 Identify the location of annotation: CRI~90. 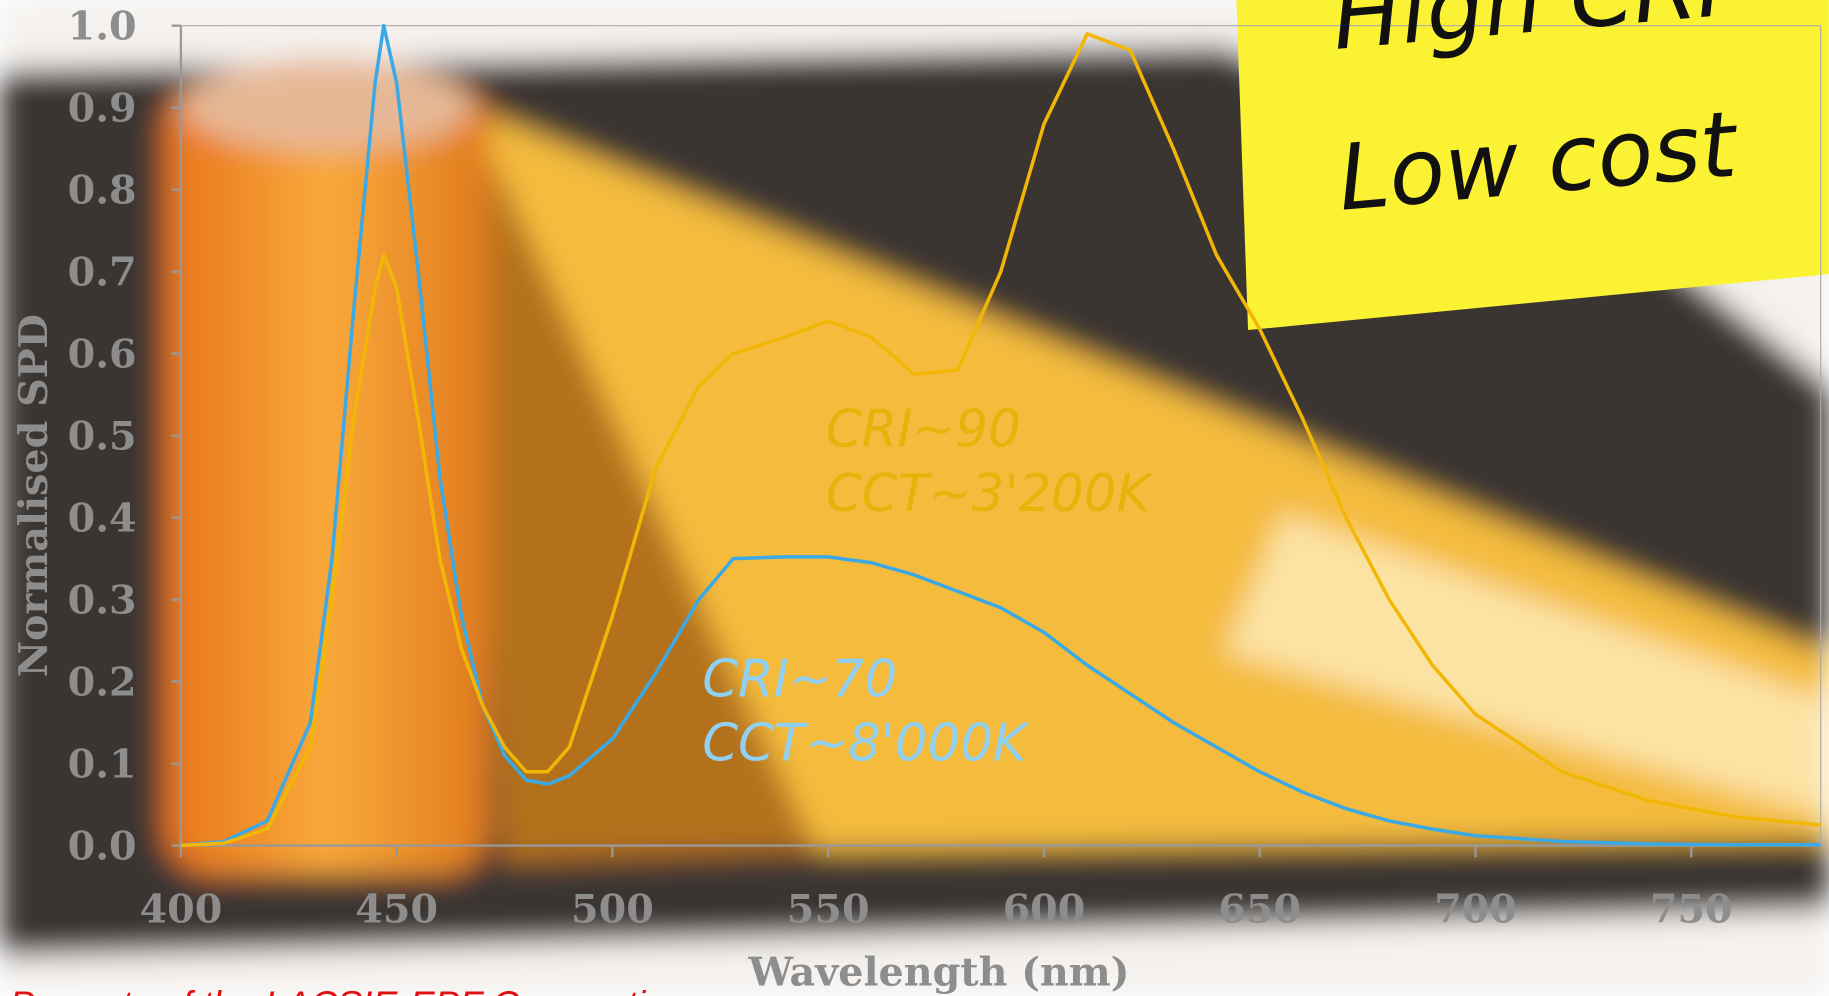
(923, 430).